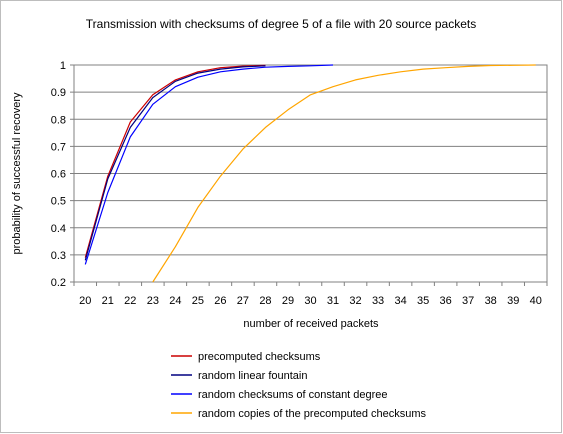 The height and width of the screenshot is (434, 563). What do you see at coordinates (536, 301) in the screenshot?
I see `x-tick-label: 40` at bounding box center [536, 301].